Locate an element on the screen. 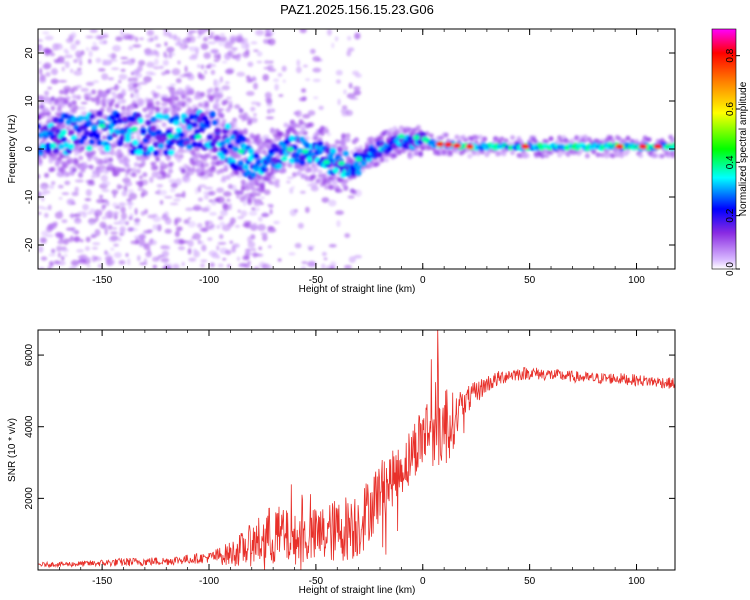 The height and width of the screenshot is (600, 750). hot-spot is located at coordinates (448, 145).